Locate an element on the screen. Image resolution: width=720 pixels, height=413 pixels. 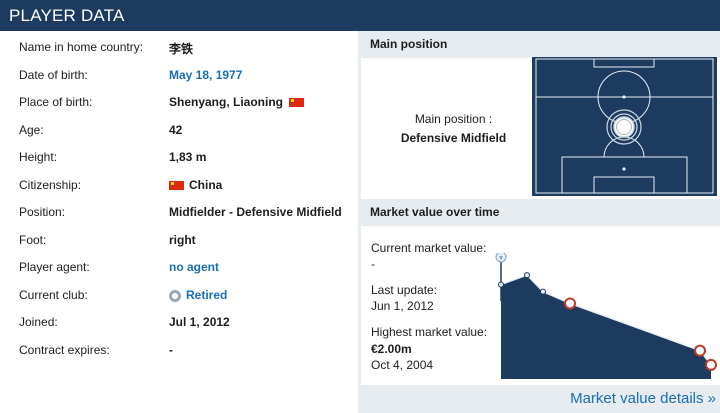
agent-link: no agent is located at coordinates (194, 267).